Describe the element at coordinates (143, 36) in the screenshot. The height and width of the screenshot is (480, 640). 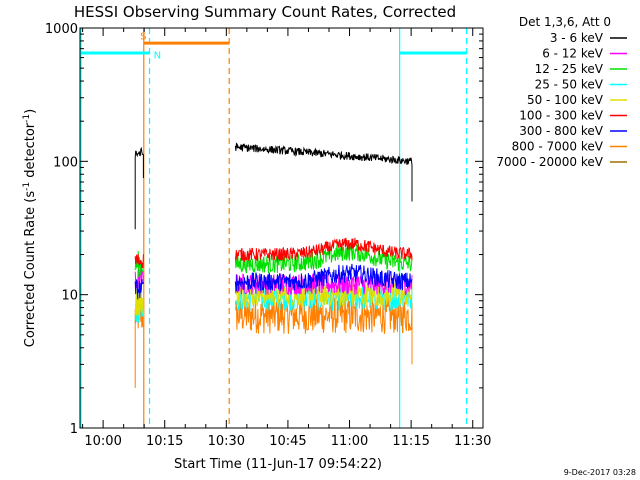
I see `state-label-0: S` at that location.